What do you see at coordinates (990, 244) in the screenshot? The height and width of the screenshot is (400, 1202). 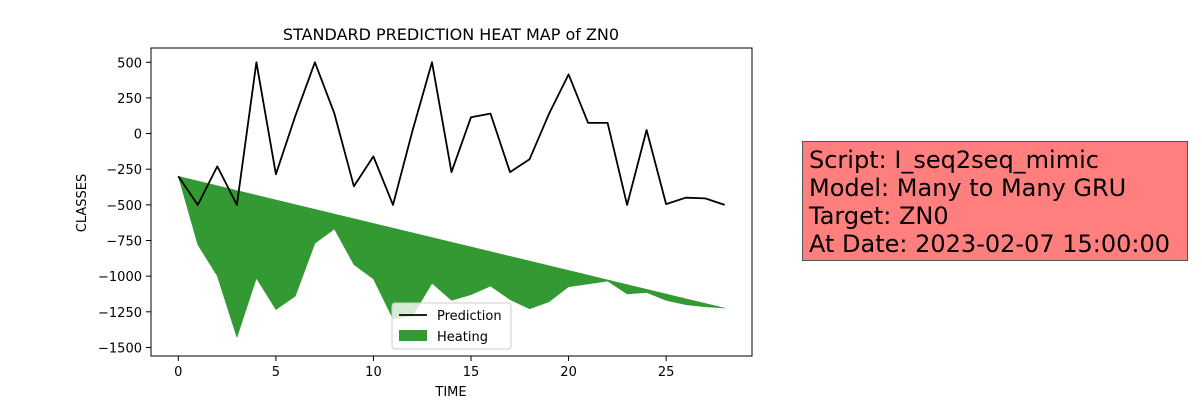 I see `info-date-line: At Date: 2023-02-07 15:00:00` at bounding box center [990, 244].